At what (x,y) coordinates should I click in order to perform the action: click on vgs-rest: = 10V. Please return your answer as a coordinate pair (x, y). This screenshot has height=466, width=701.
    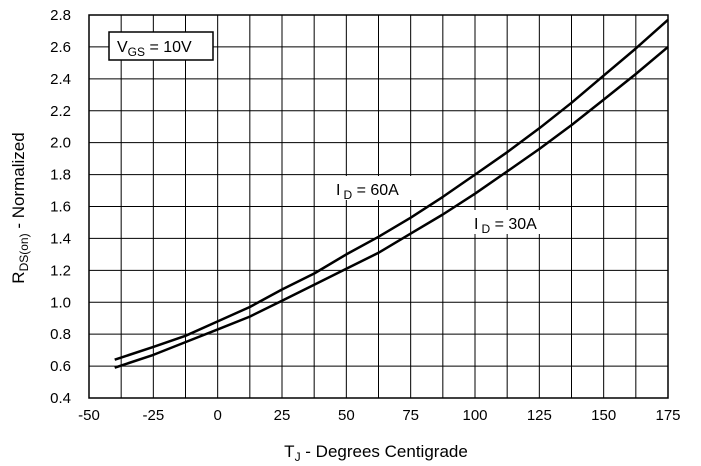
    Looking at the image, I should click on (168, 47).